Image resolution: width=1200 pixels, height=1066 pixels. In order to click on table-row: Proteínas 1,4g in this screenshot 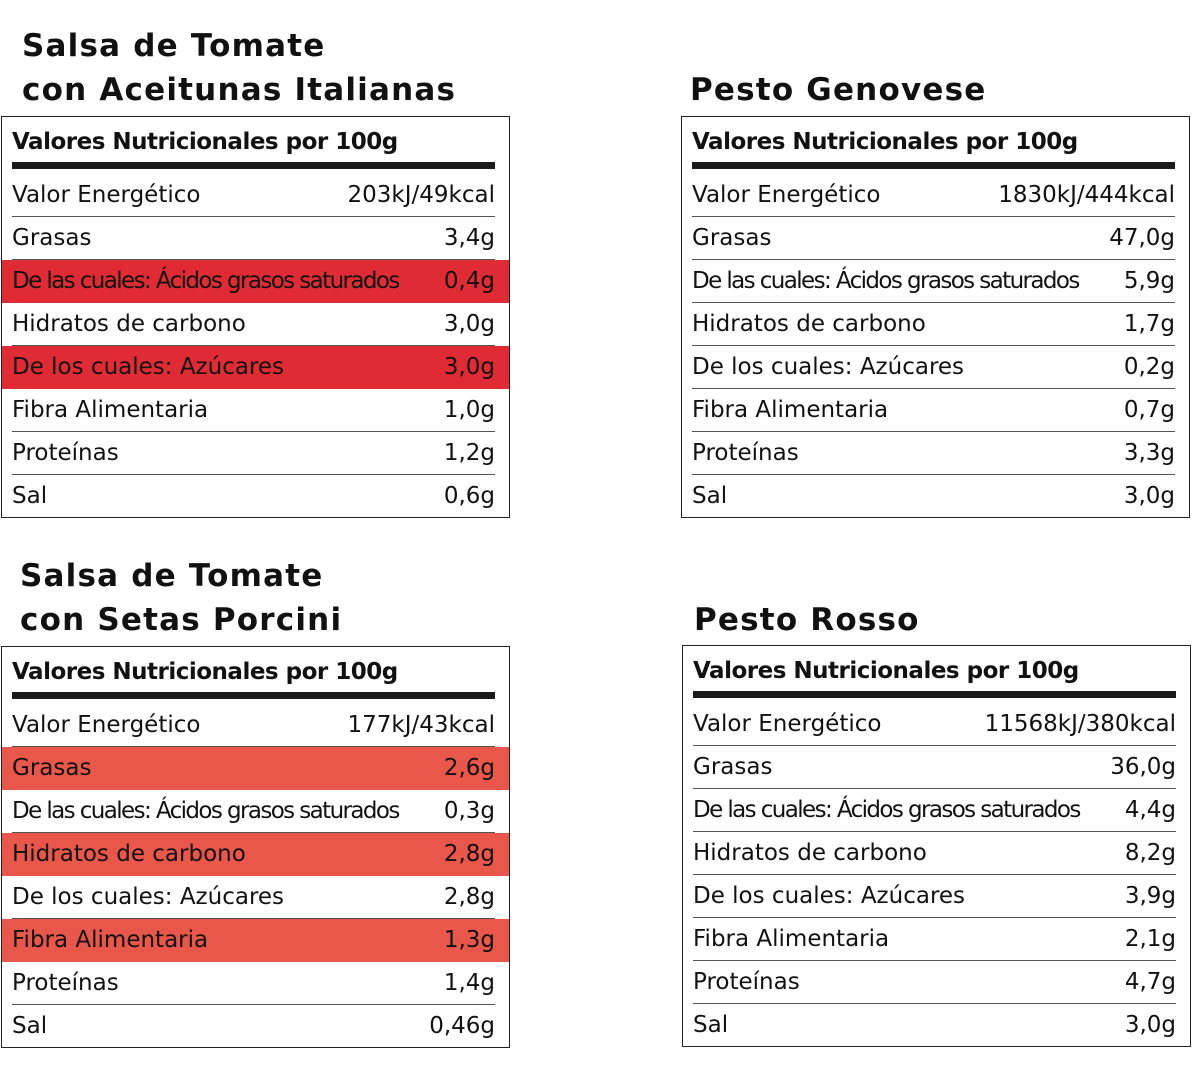, I will do `click(248, 983)`.